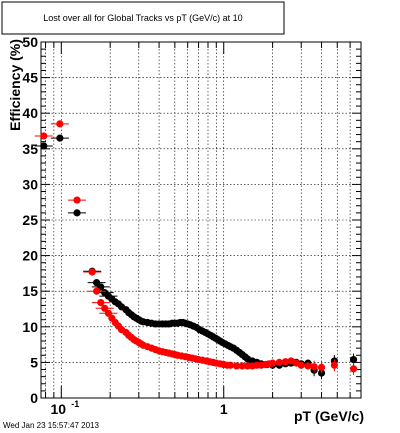 The image size is (400, 433). What do you see at coordinates (30, 256) in the screenshot?
I see `y-tick-label: 20` at bounding box center [30, 256].